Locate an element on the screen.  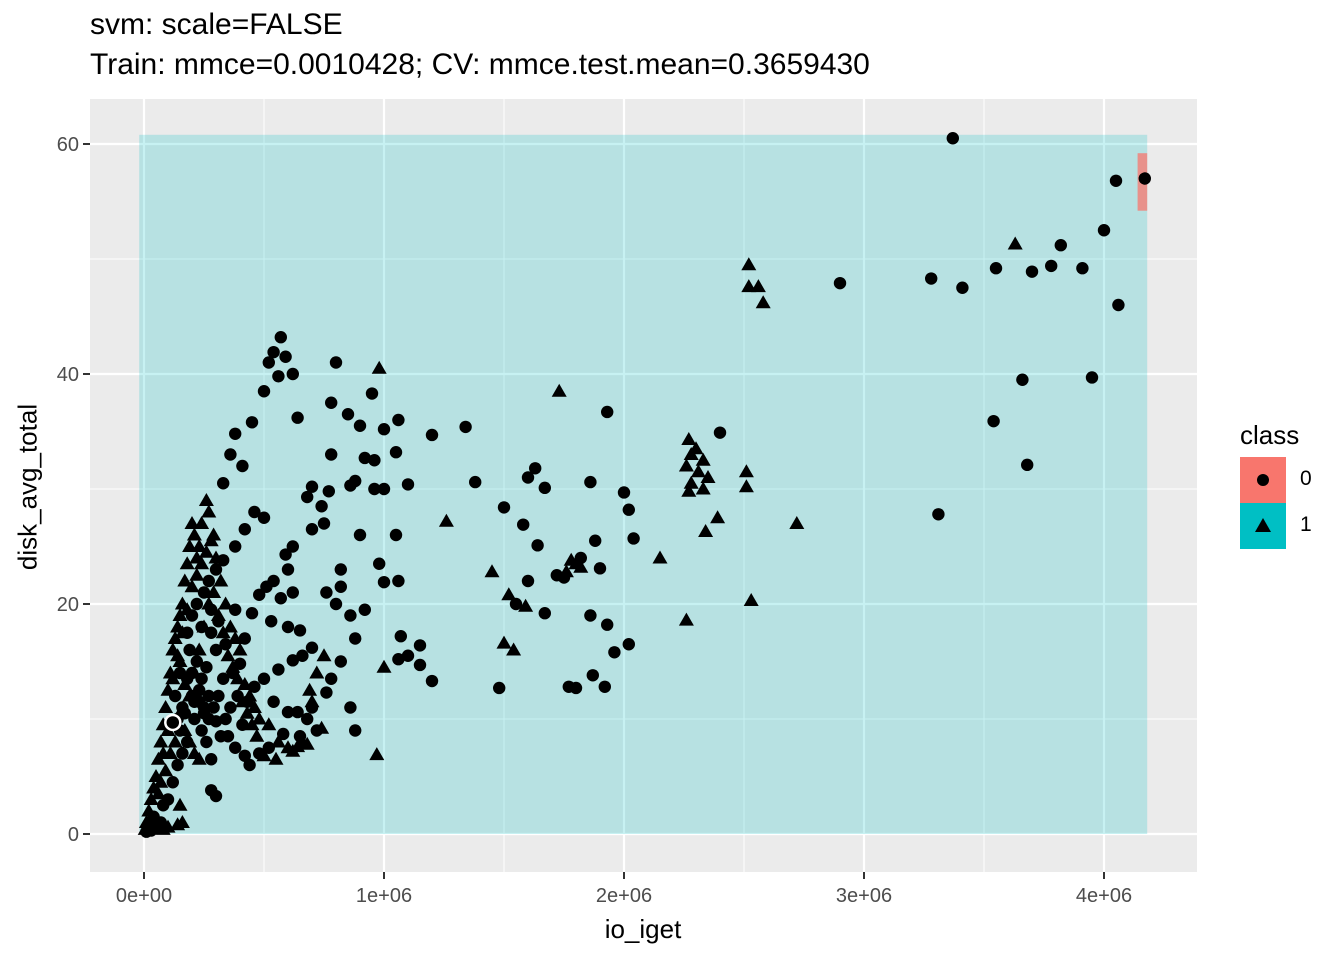
x-axis-title: io_iget is located at coordinates (643, 929).